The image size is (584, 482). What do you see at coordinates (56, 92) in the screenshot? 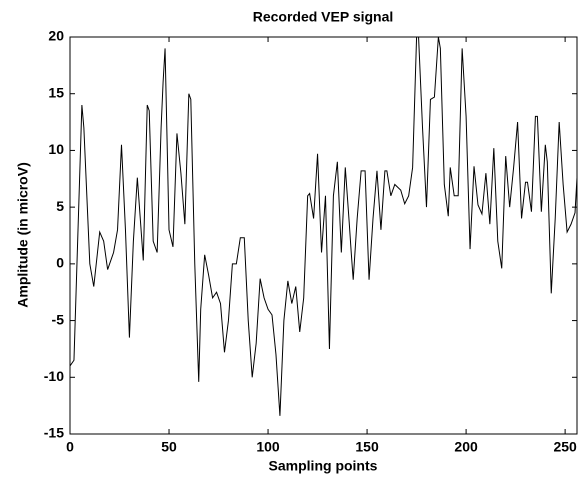
I see `y-tick-label: 15` at bounding box center [56, 92].